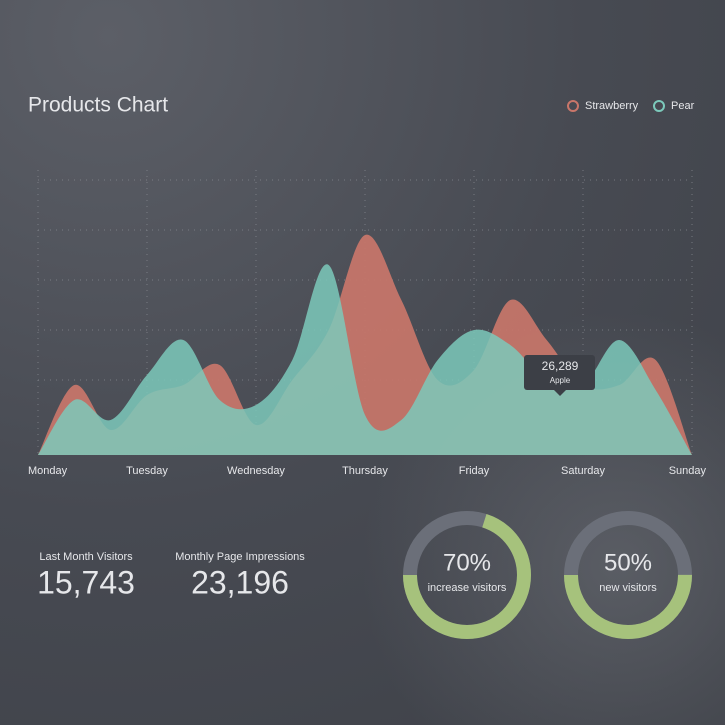 The width and height of the screenshot is (725, 725). What do you see at coordinates (256, 471) in the screenshot?
I see `x-tick-label: Wednesday` at bounding box center [256, 471].